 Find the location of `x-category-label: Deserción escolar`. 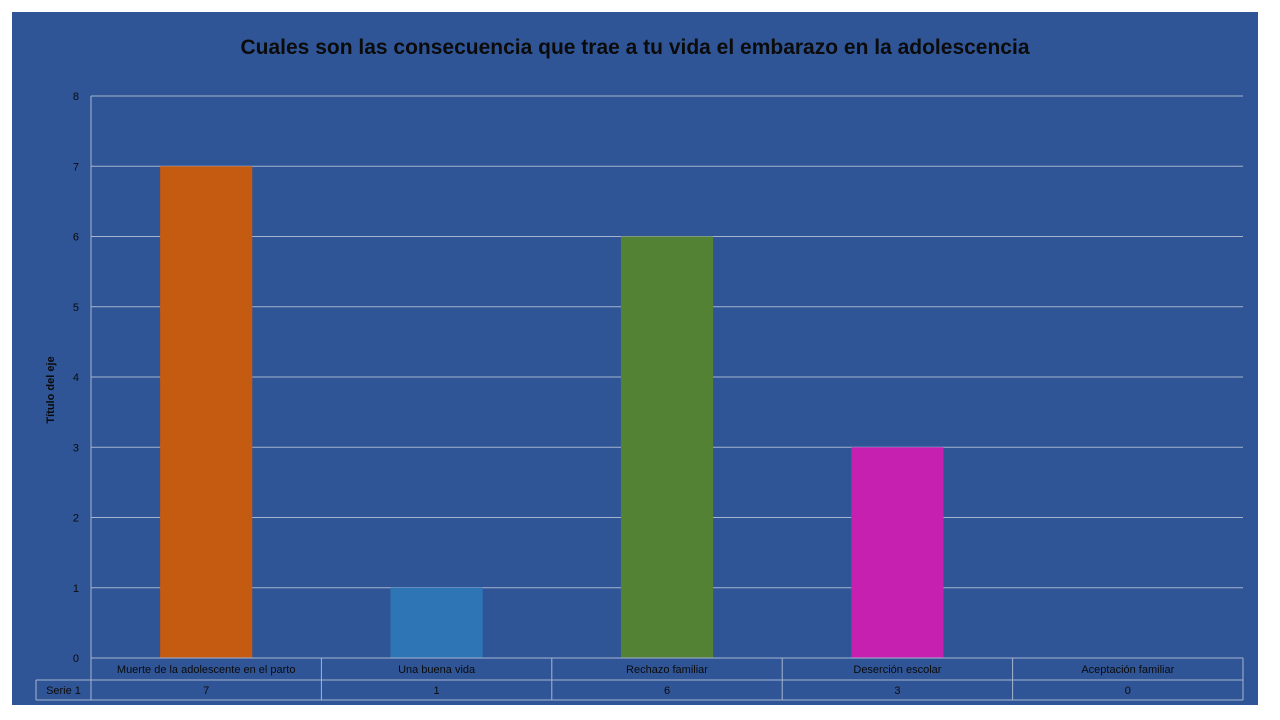

x-category-label: Deserción escolar is located at coordinates (897, 670).